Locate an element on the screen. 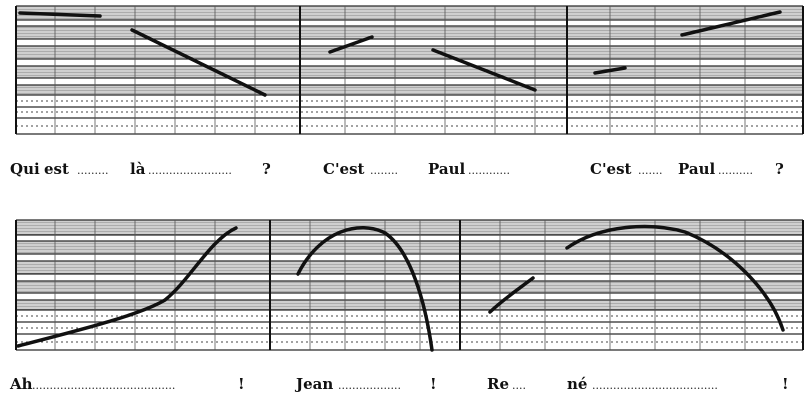  word-la: là is located at coordinates (138, 169).